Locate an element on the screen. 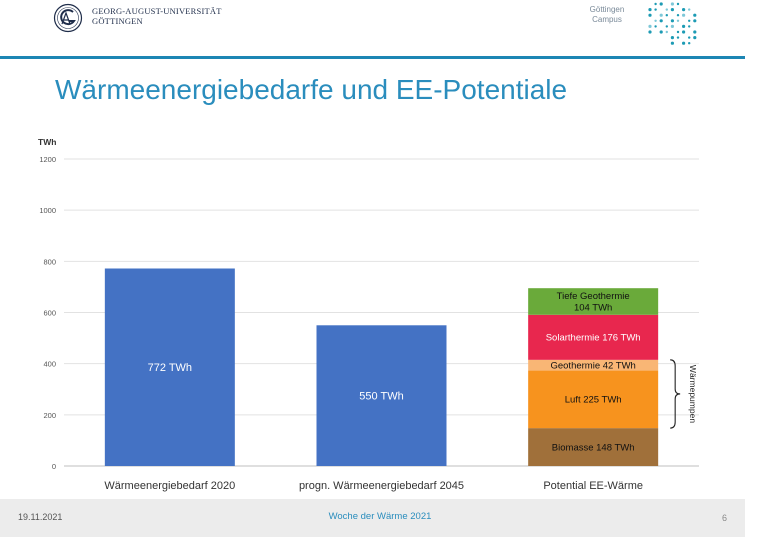  x-category-label: progn. Wärmeenergiebedarf 2045 is located at coordinates (381, 486).